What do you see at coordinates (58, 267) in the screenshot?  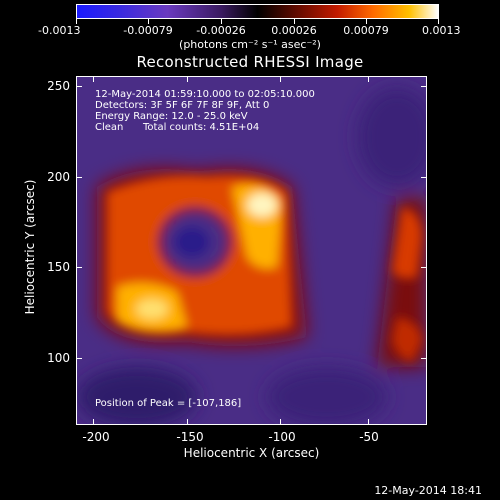 I see `y-tick-label: 150` at bounding box center [58, 267].